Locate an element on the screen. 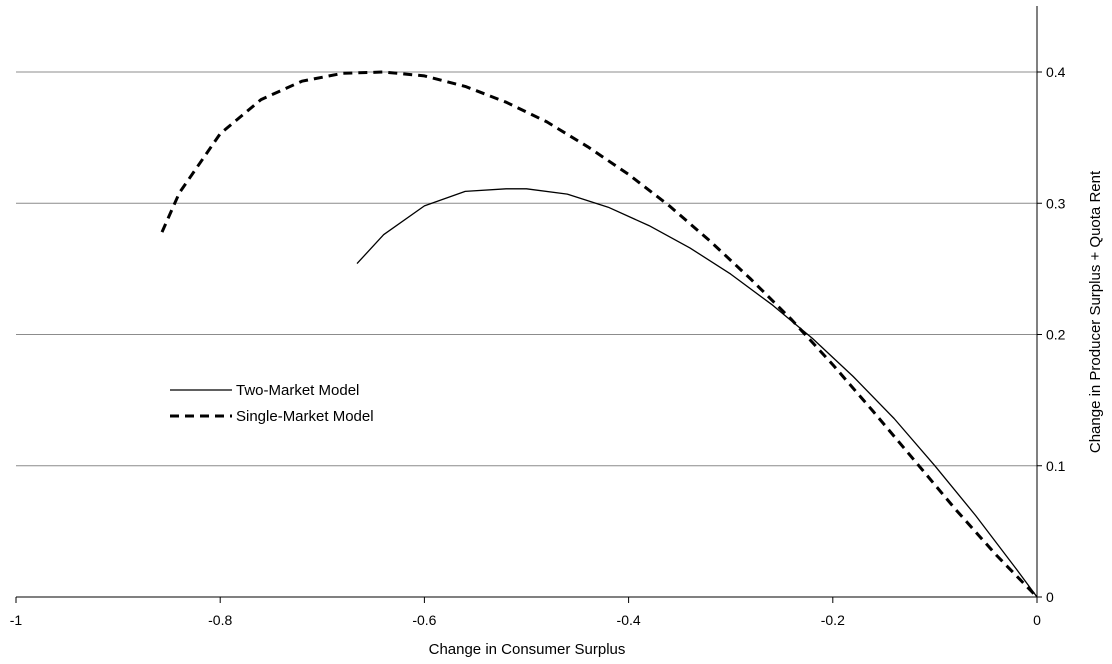 This screenshot has height=664, width=1112. x-tick-label-3: -0.4 is located at coordinates (629, 620).